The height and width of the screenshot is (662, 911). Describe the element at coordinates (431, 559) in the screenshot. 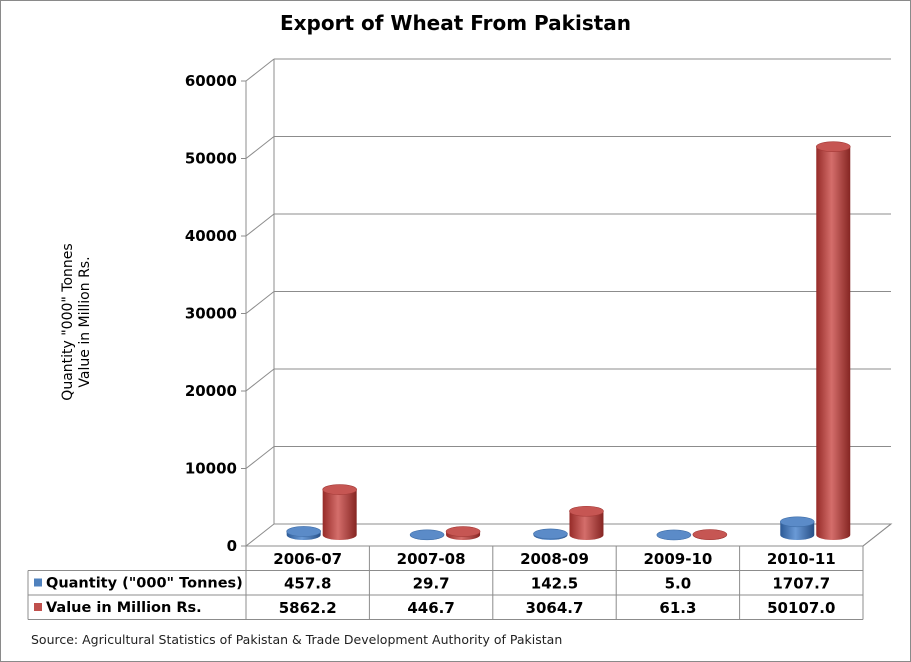

I see `x-tick-label: 2007-08` at that location.